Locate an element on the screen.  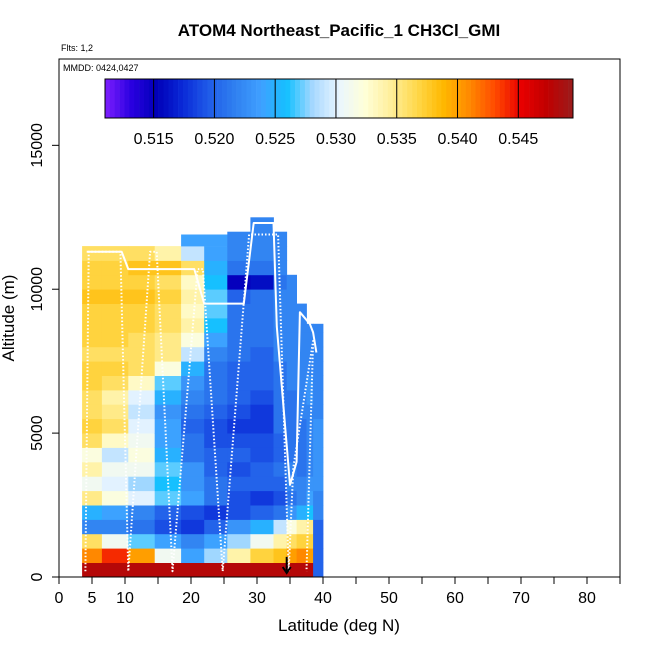
x-tick-label: 10 is located at coordinates (125, 598).